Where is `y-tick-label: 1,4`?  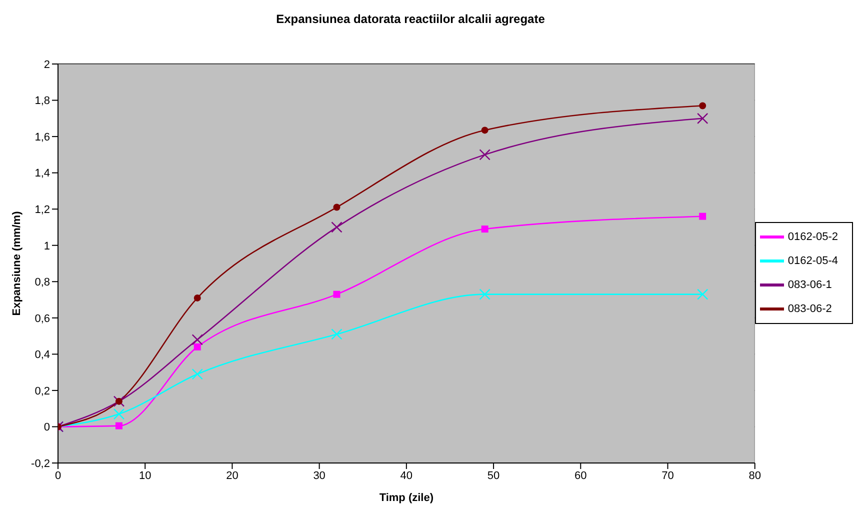 y-tick-label: 1,4 is located at coordinates (42, 174).